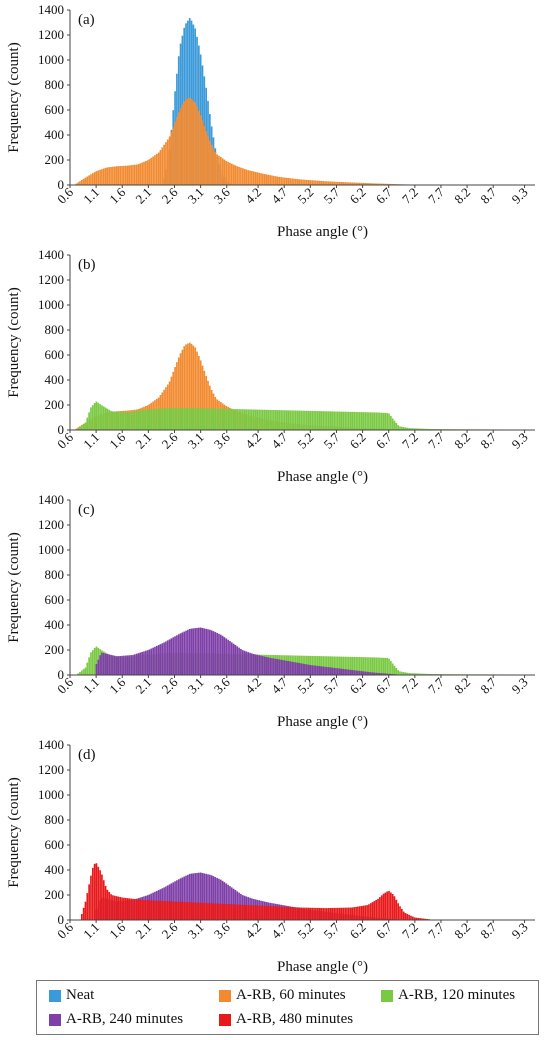 Image resolution: width=550 pixels, height=1040 pixels. I want to click on y-tick-label: 1000, so click(51, 59).